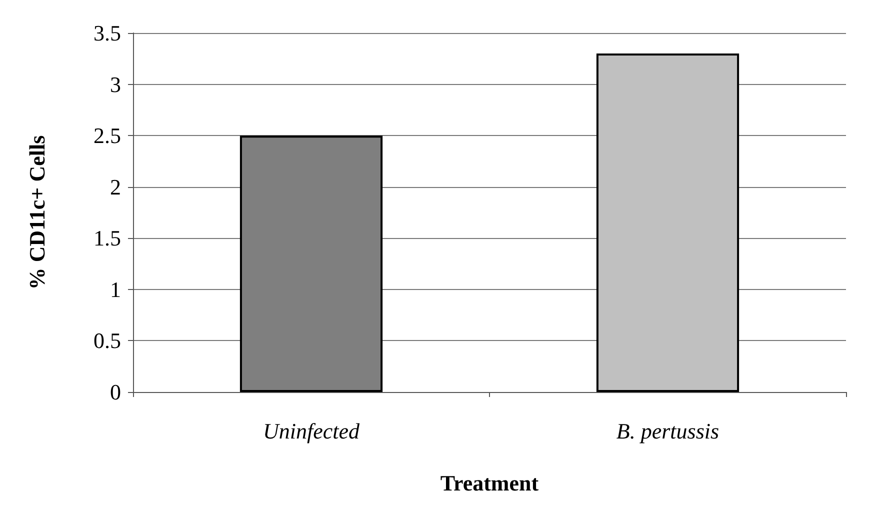  What do you see at coordinates (107, 341) in the screenshot?
I see `y-tick-label: 0.5` at bounding box center [107, 341].